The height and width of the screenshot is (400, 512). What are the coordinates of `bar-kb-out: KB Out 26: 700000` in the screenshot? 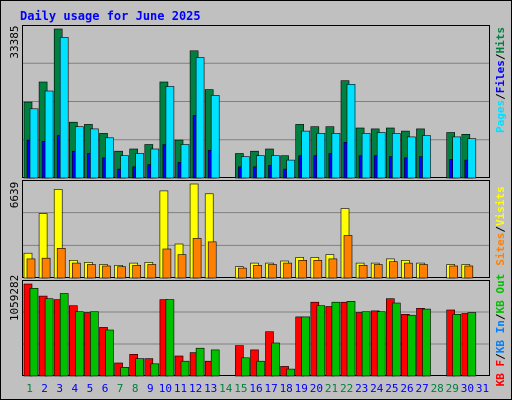 It's located at (411, 345).